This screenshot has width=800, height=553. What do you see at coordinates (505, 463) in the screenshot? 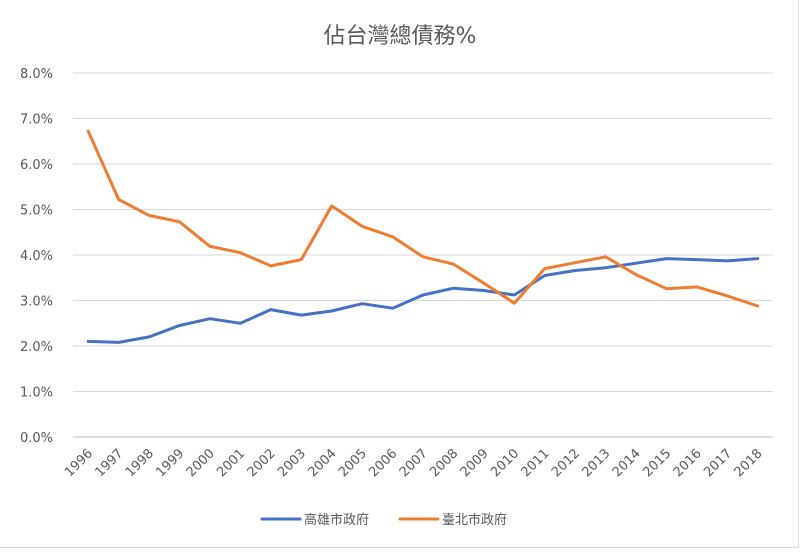
I see `x-tick-label: 2010` at bounding box center [505, 463].